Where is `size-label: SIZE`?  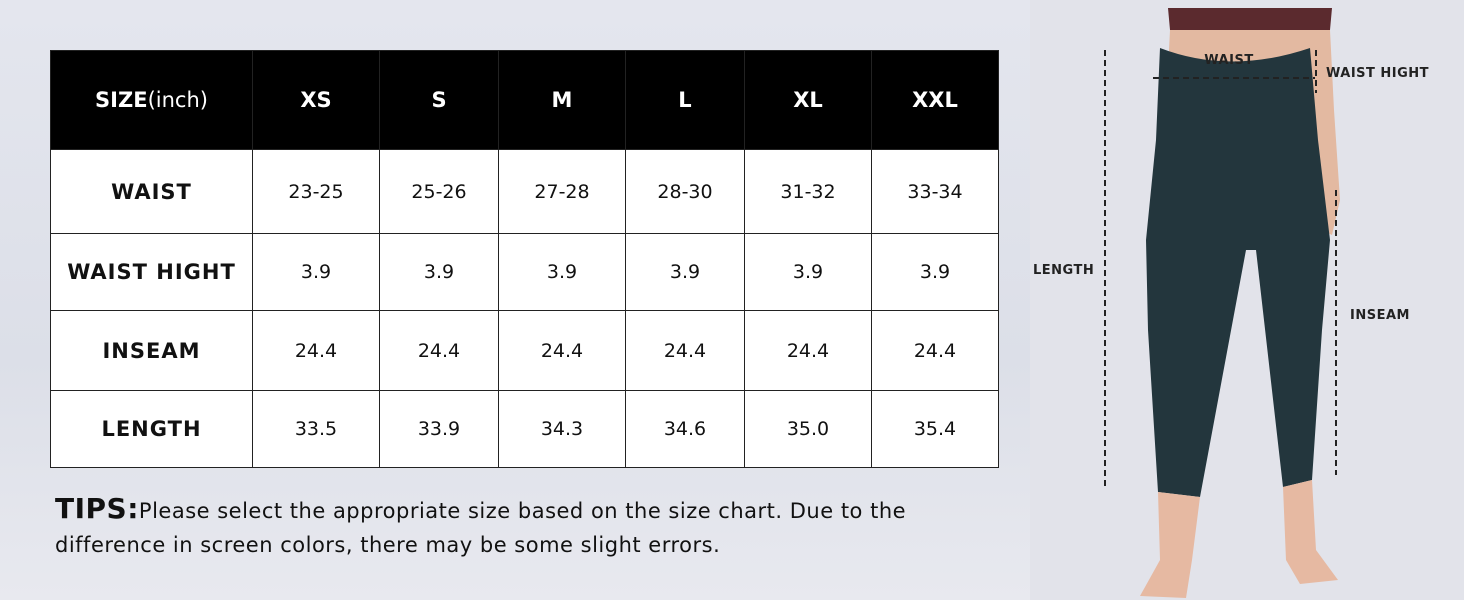 size-label: SIZE is located at coordinates (121, 100).